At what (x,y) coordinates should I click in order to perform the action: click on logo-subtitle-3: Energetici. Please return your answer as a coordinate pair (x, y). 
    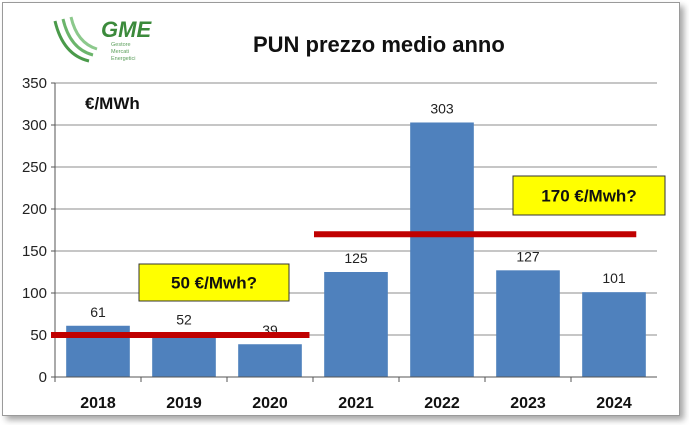
    Looking at the image, I should click on (123, 59).